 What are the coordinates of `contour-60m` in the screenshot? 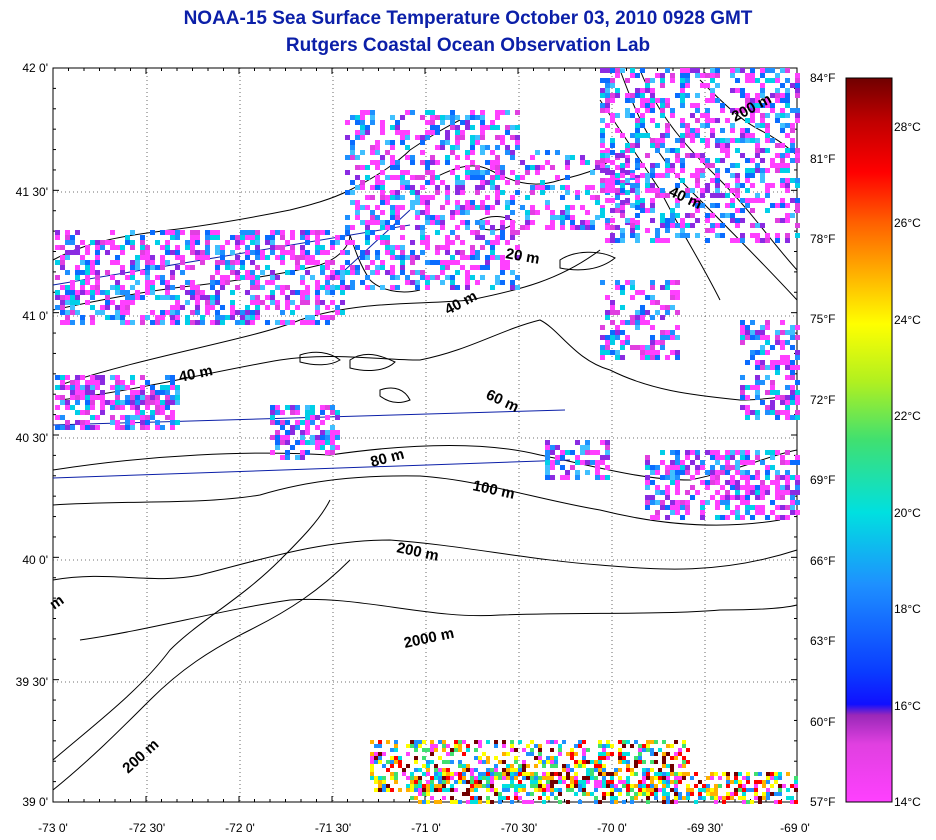 It's located at (428, 360).